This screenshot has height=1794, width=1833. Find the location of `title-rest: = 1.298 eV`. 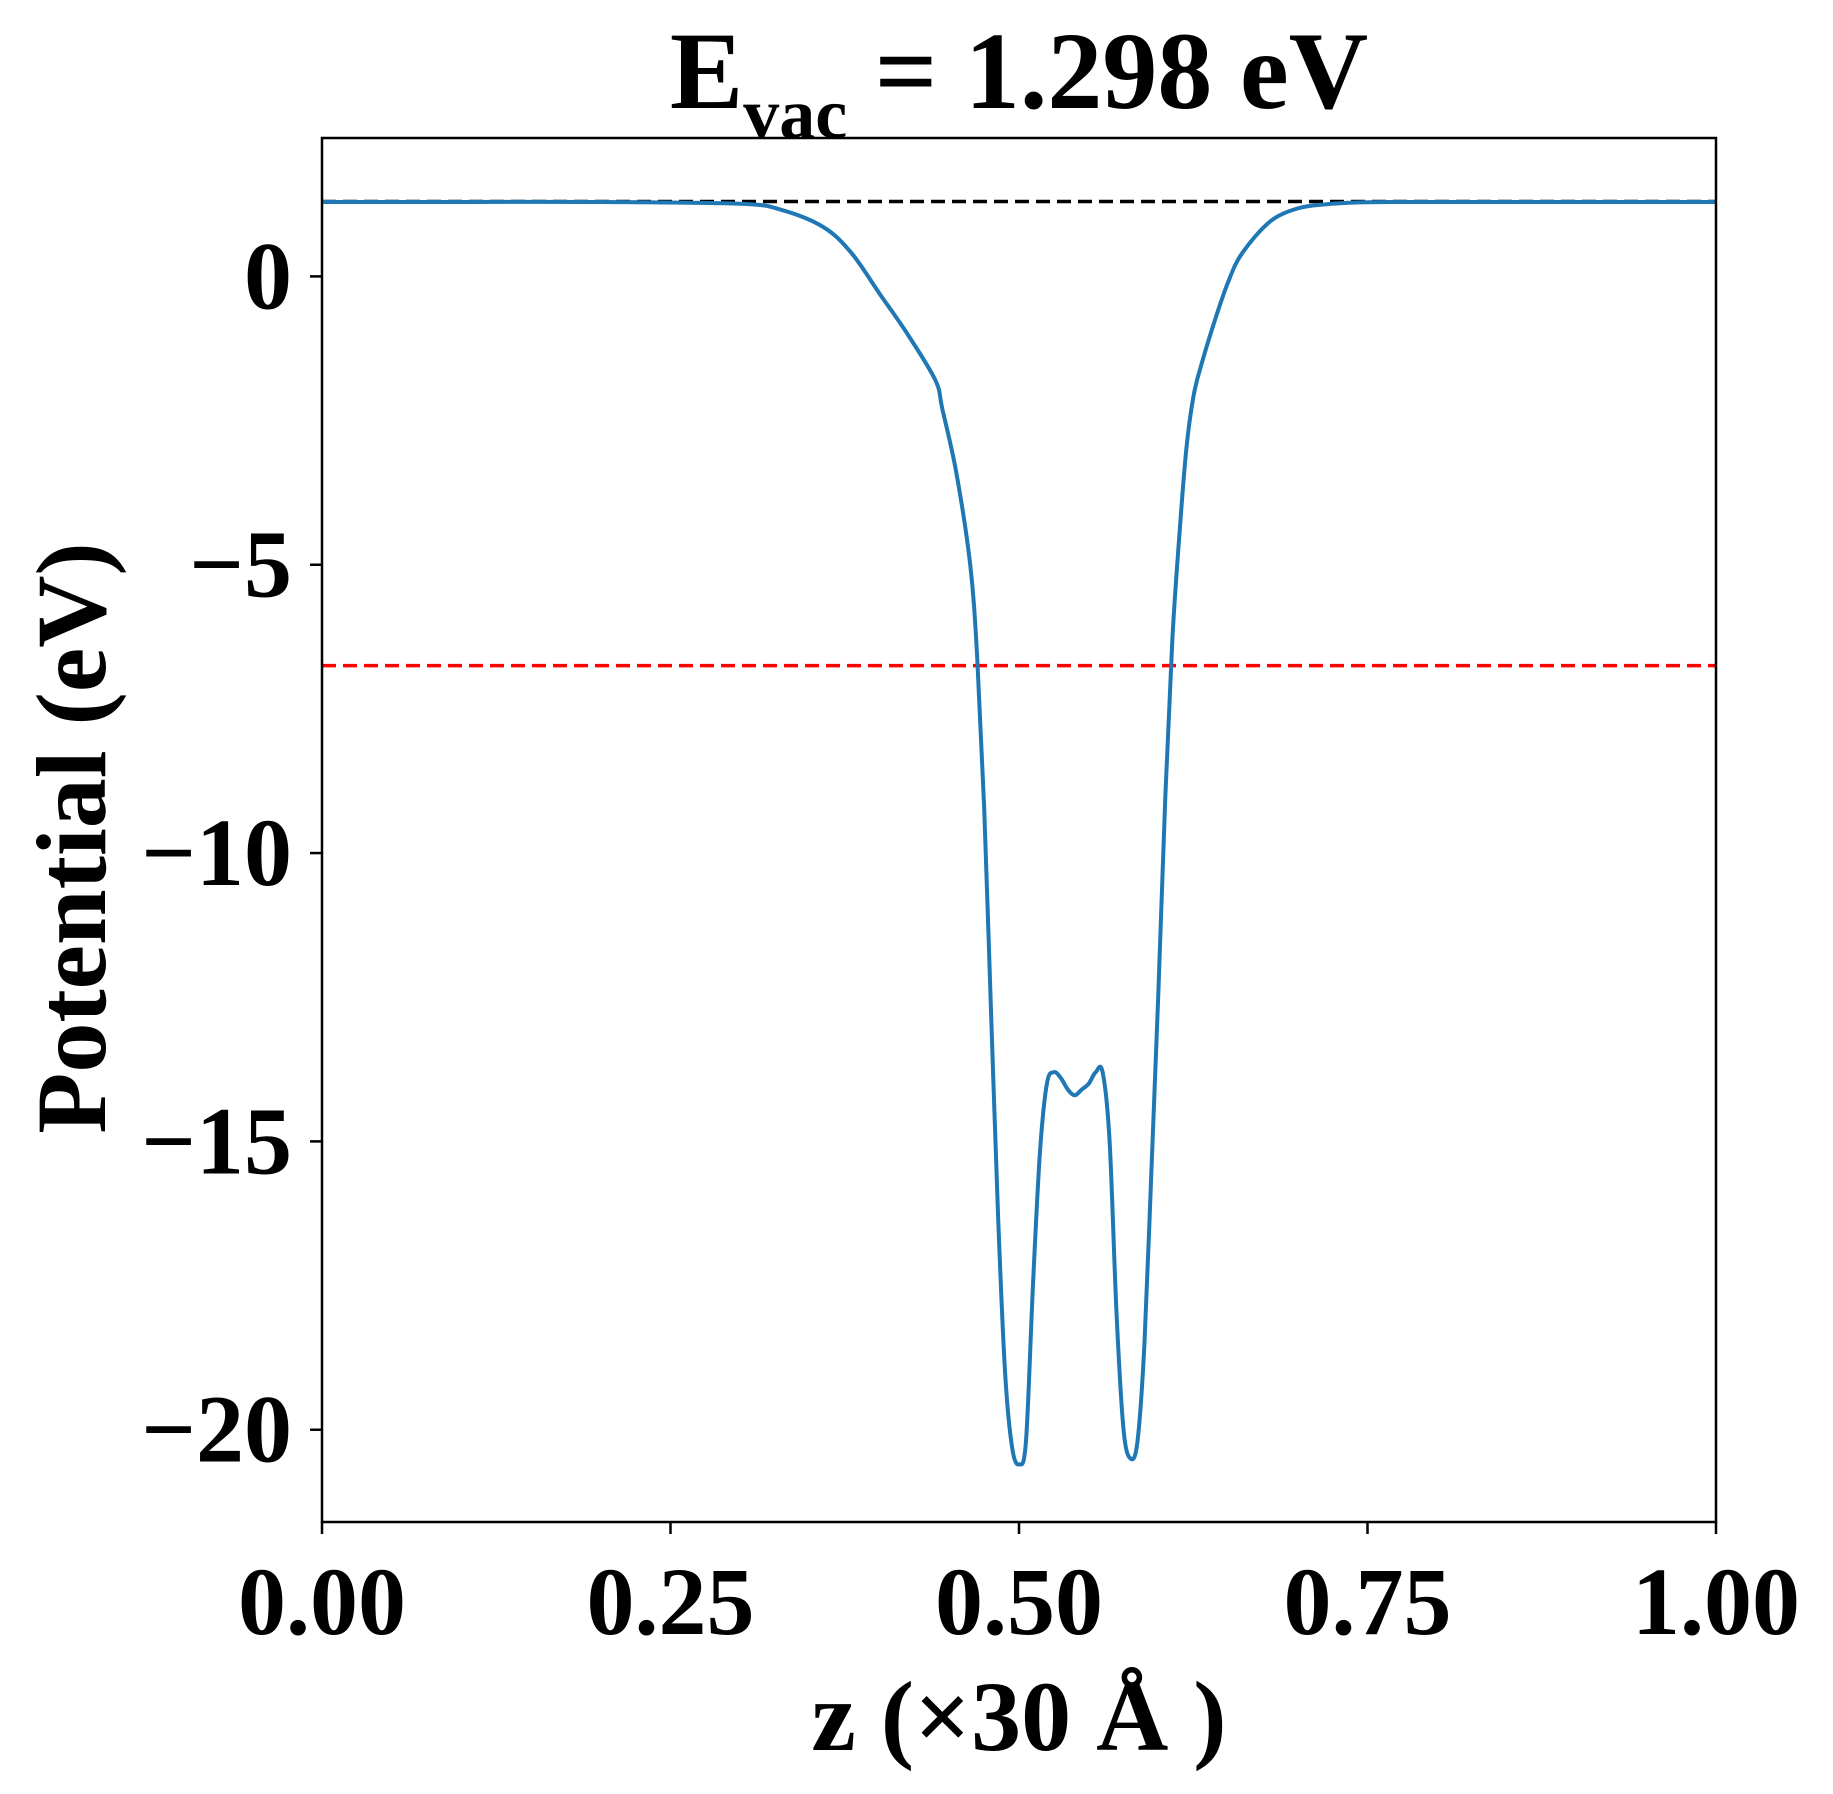

title-rest: = 1.298 eV is located at coordinates (1107, 71).